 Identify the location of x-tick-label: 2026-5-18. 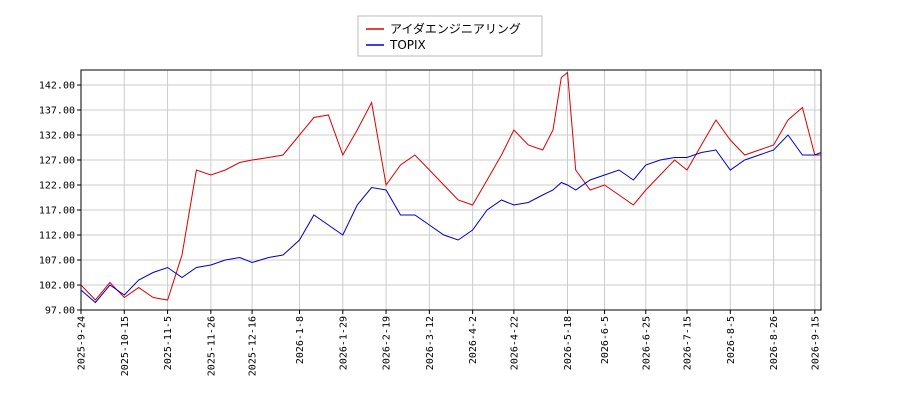
(568, 343).